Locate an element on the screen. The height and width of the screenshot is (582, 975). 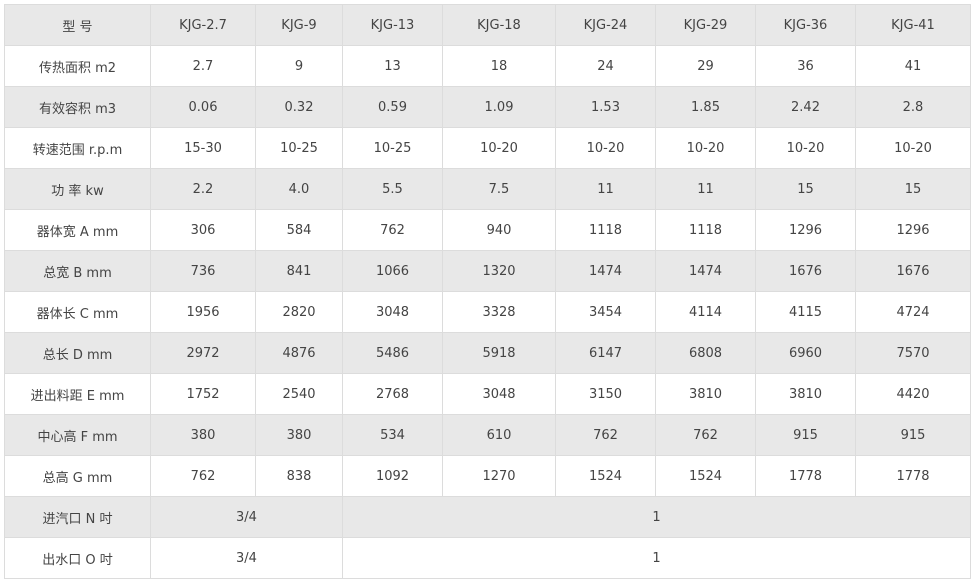
value-cell: 3328 is located at coordinates (499, 312).